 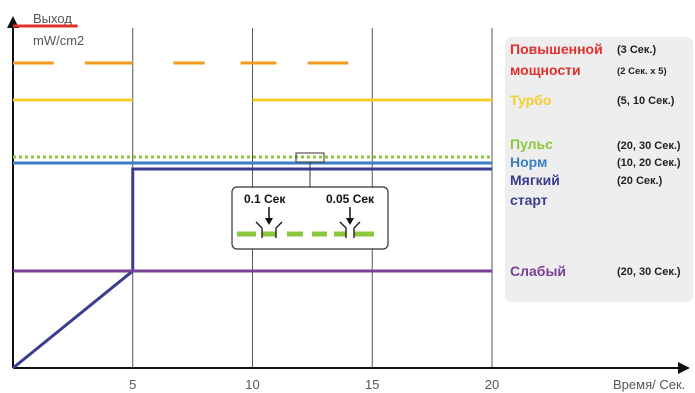 What do you see at coordinates (310, 201) in the screenshot?
I see `pulse-detail-inset: 0.1 Сек 0.05 Сек` at bounding box center [310, 201].